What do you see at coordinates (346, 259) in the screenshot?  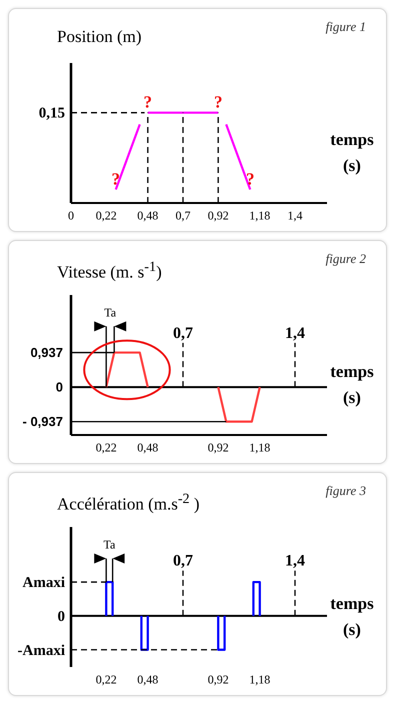 I see `chart-title: figure 2` at bounding box center [346, 259].